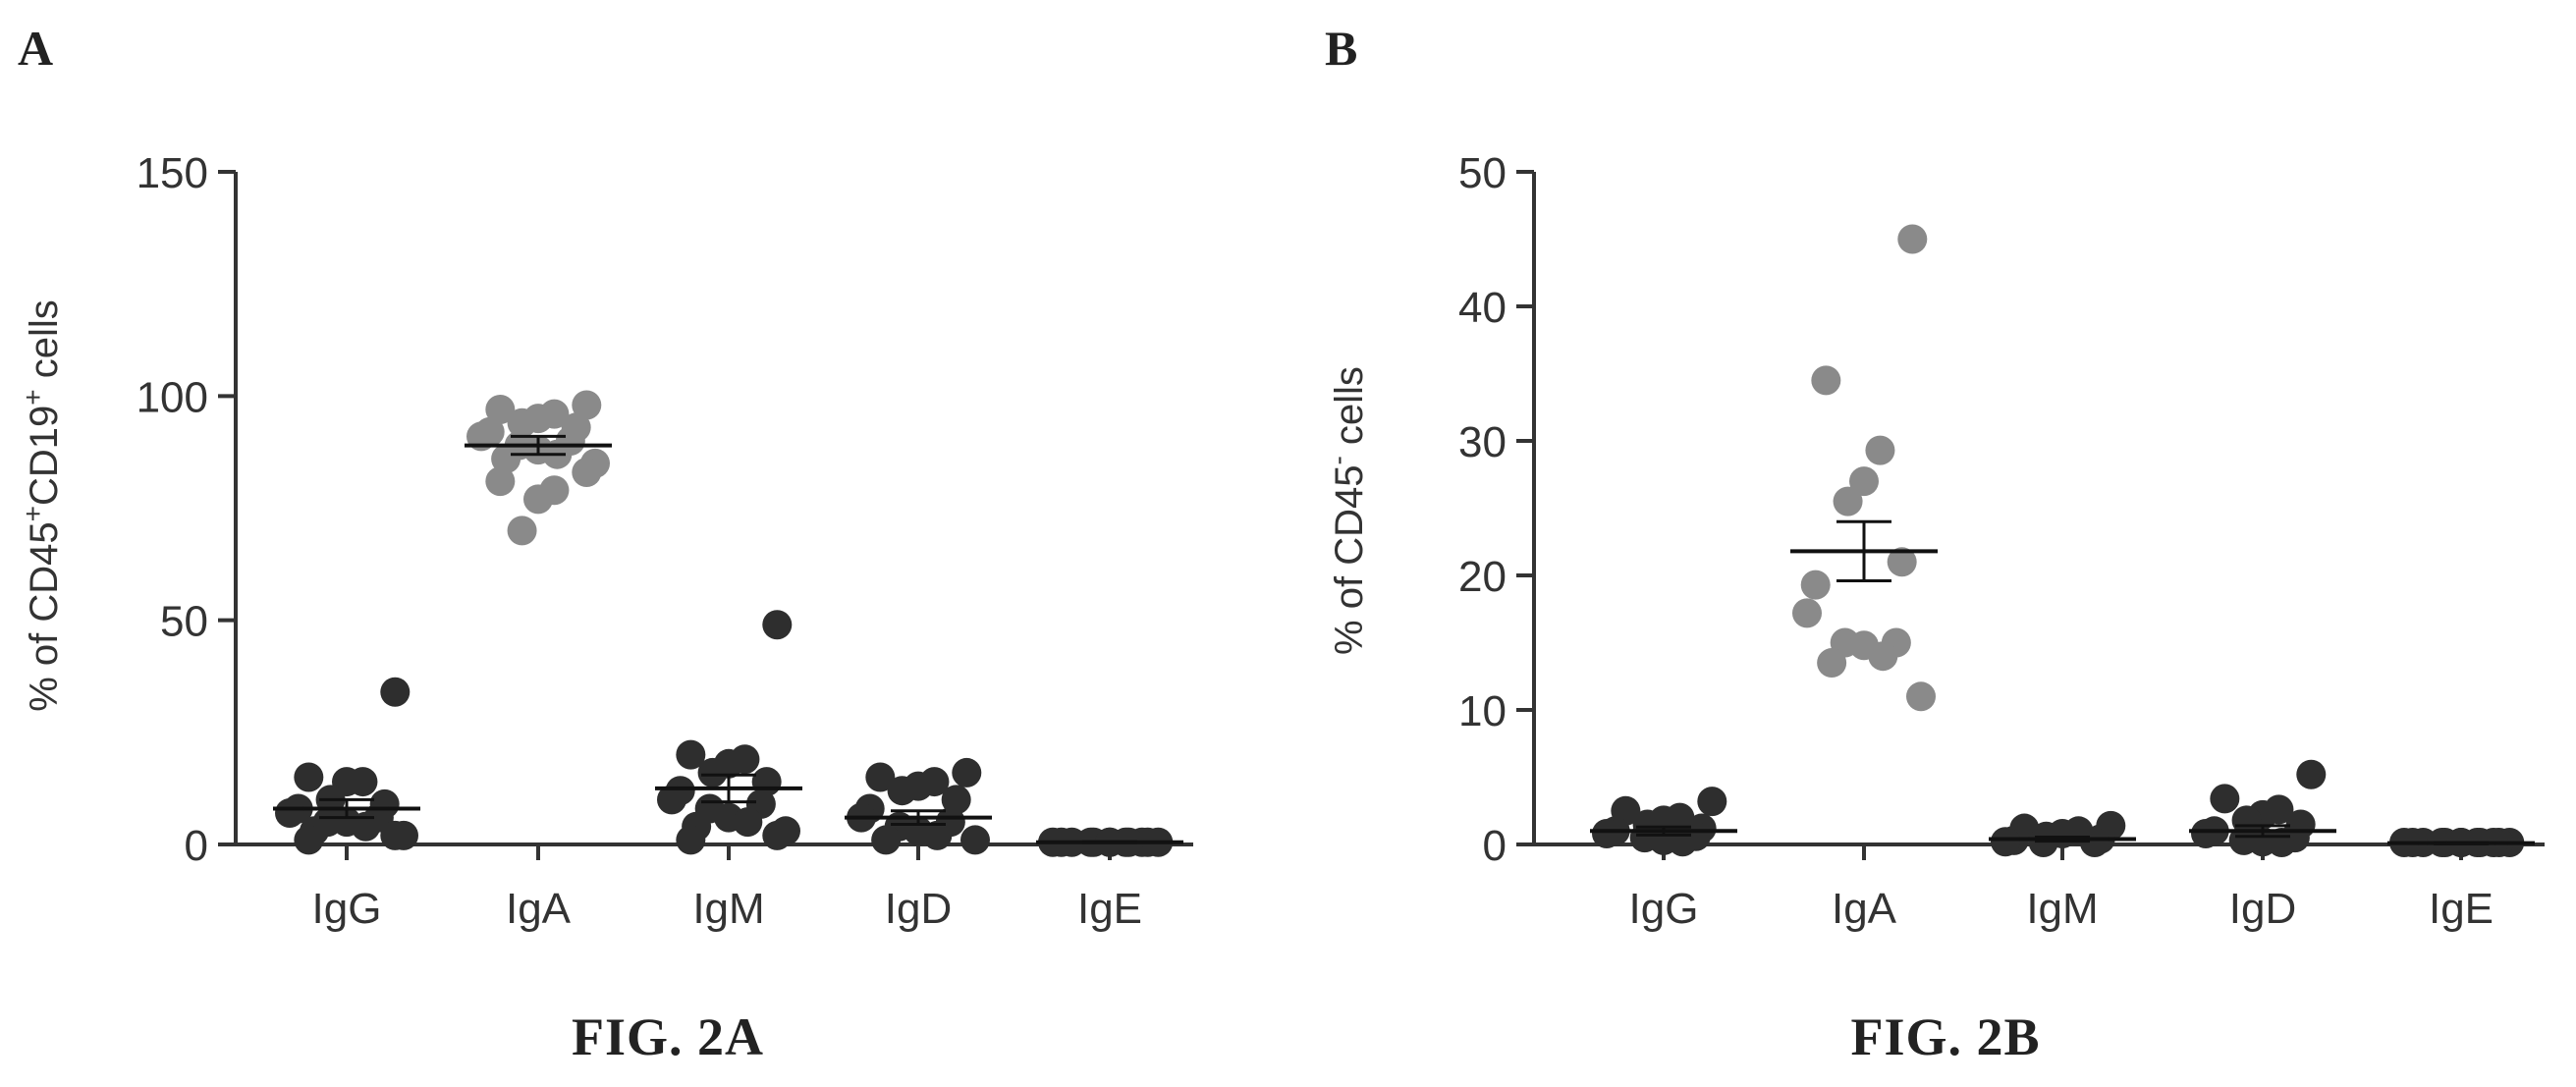 This screenshot has width=2576, height=1087. Describe the element at coordinates (173, 173) in the screenshot. I see `y-tick-label-a-3: 150` at that location.